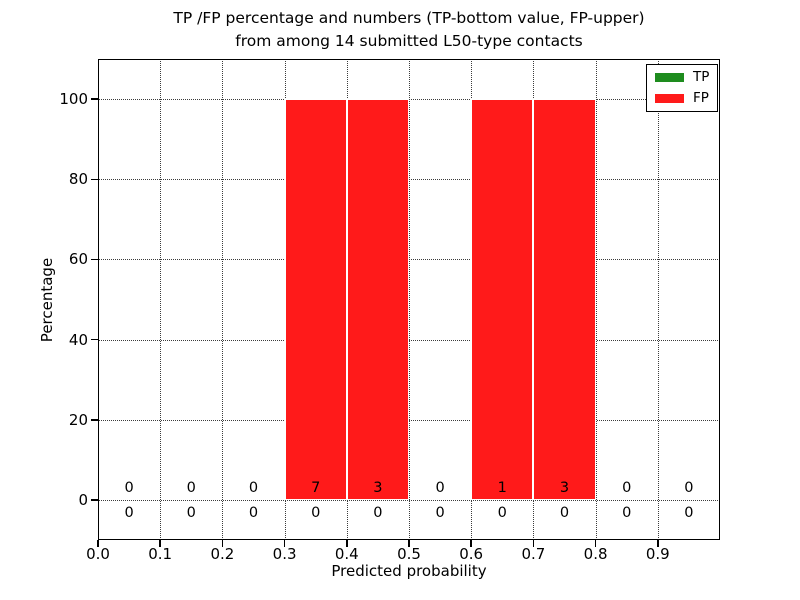  What do you see at coordinates (78, 339) in the screenshot?
I see `y-tick-label: 40` at bounding box center [78, 339].